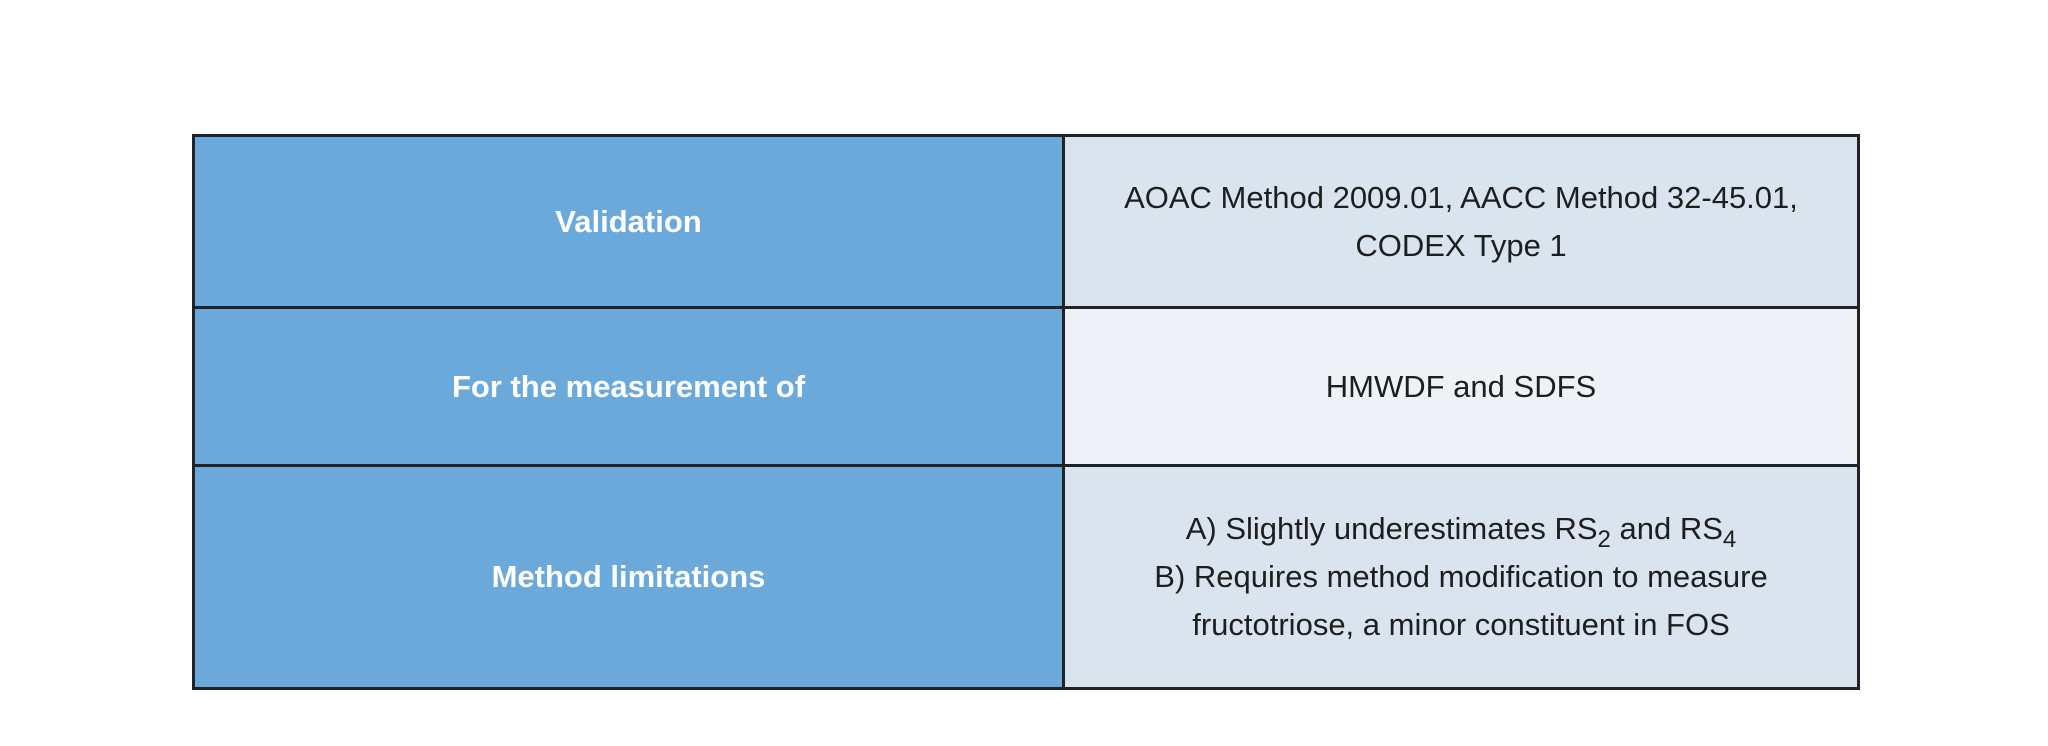 This screenshot has height=746, width=2048. What do you see at coordinates (1461, 245) in the screenshot?
I see `value-line: CODEX Type 1` at bounding box center [1461, 245].